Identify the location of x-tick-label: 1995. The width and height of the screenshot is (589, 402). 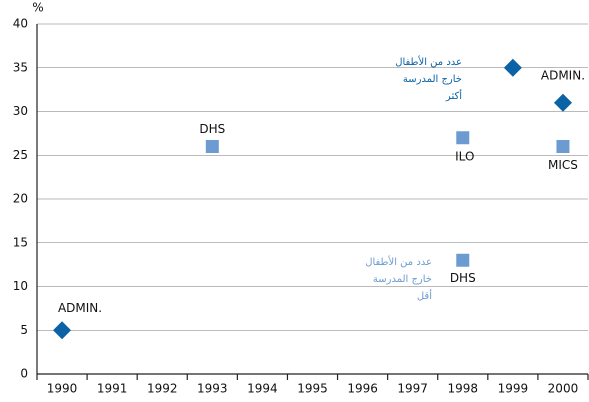
(312, 389).